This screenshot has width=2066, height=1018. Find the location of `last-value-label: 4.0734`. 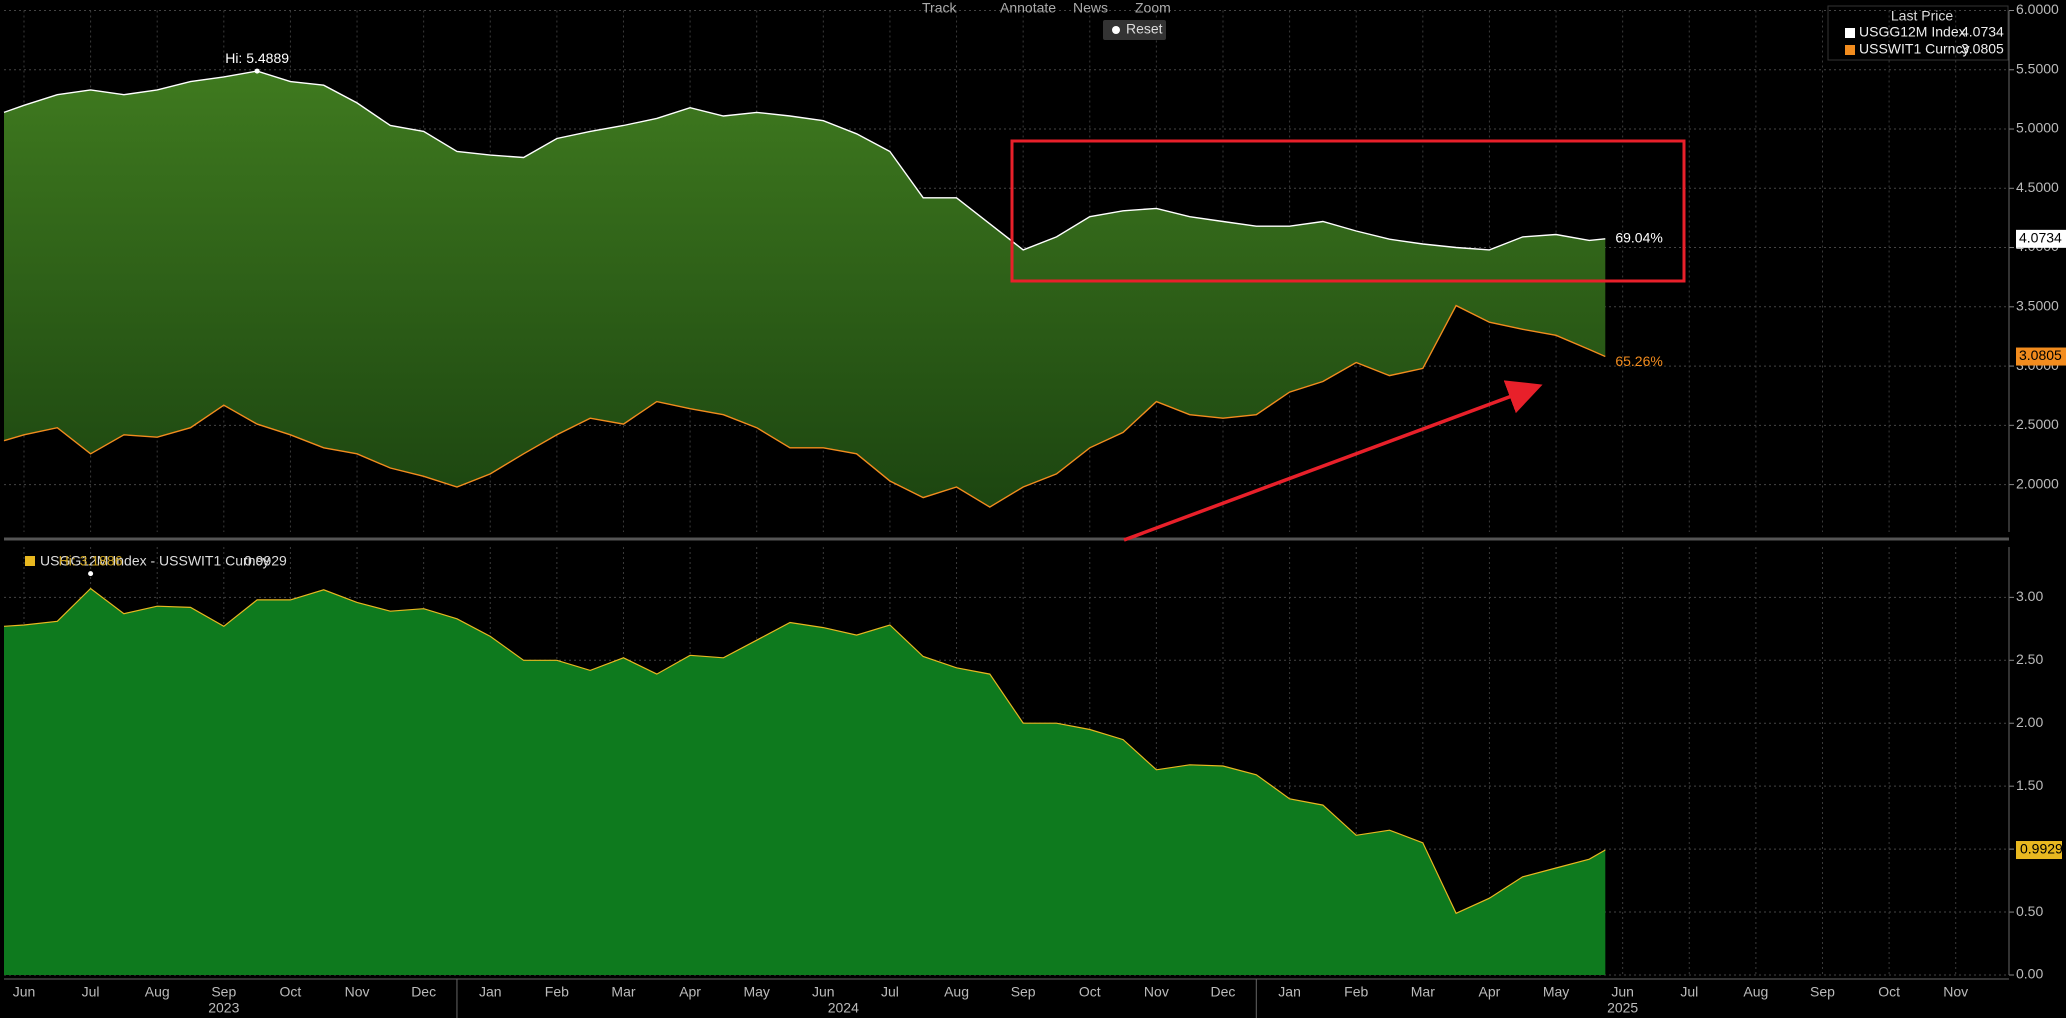

last-value-label: 4.0734 is located at coordinates (2040, 238).